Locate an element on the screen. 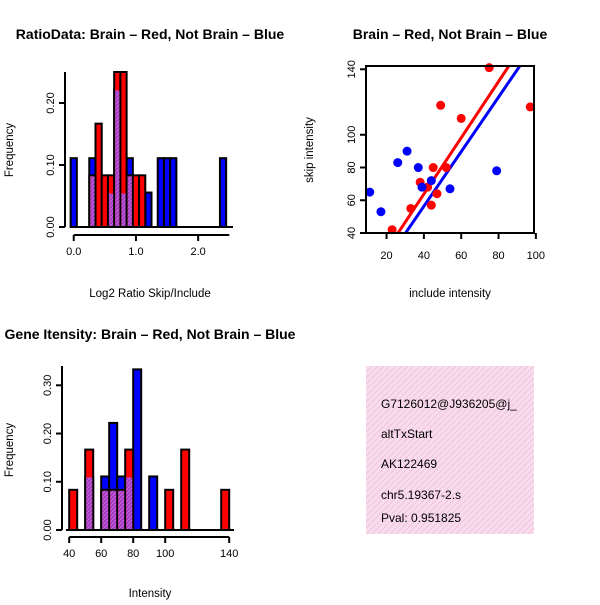  event-type-text: altTxStart is located at coordinates (407, 434).